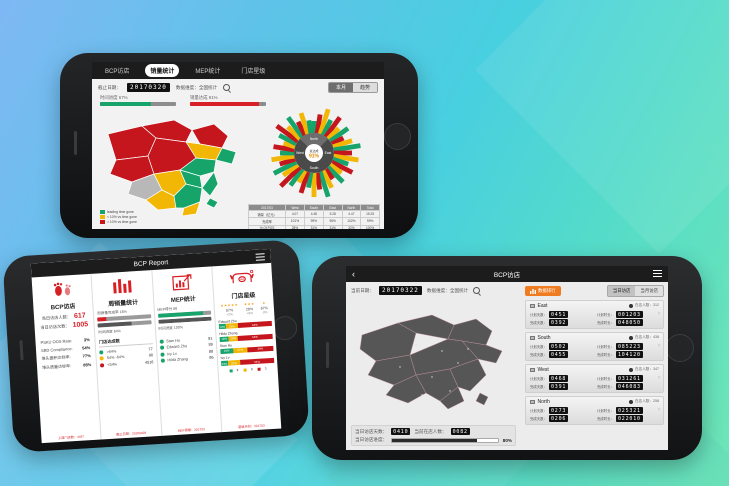  I want to click on region-col-days: 计划天数： 0273 完成天数： 0206, so click(561, 414).